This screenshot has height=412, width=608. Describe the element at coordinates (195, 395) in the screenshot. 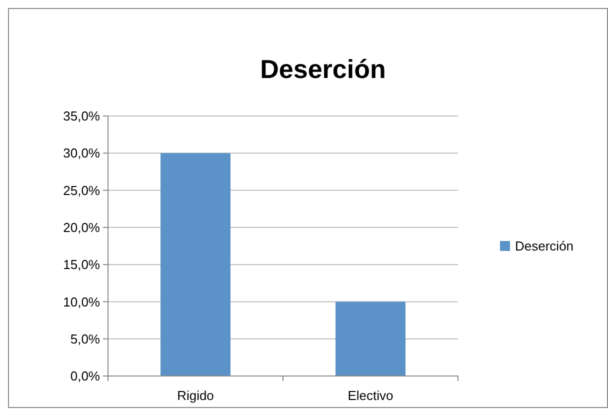

I see `x-tick-label: Rigido` at that location.